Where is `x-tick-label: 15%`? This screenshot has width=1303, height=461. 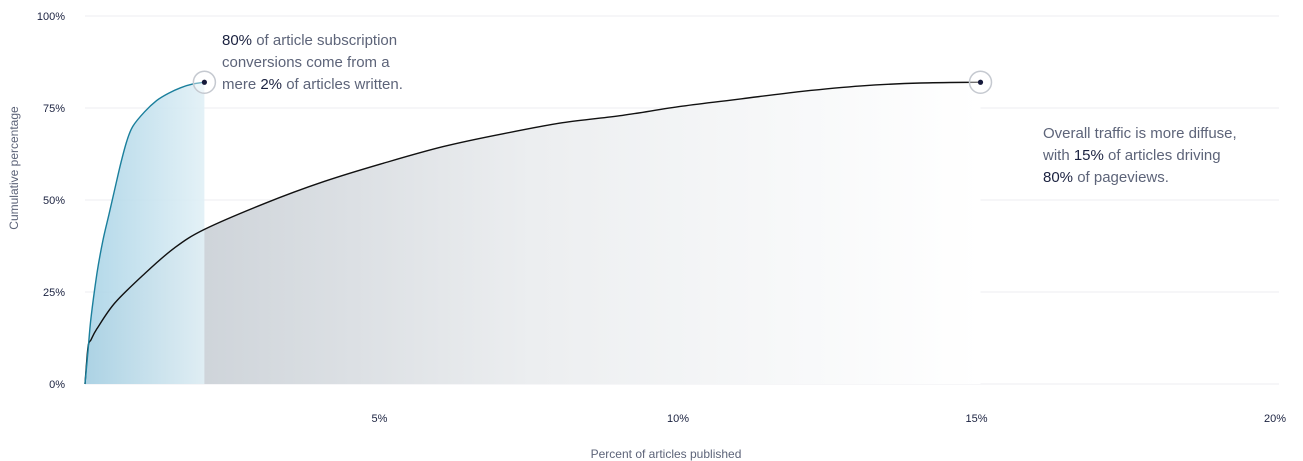
x-tick-label: 15% is located at coordinates (976, 419).